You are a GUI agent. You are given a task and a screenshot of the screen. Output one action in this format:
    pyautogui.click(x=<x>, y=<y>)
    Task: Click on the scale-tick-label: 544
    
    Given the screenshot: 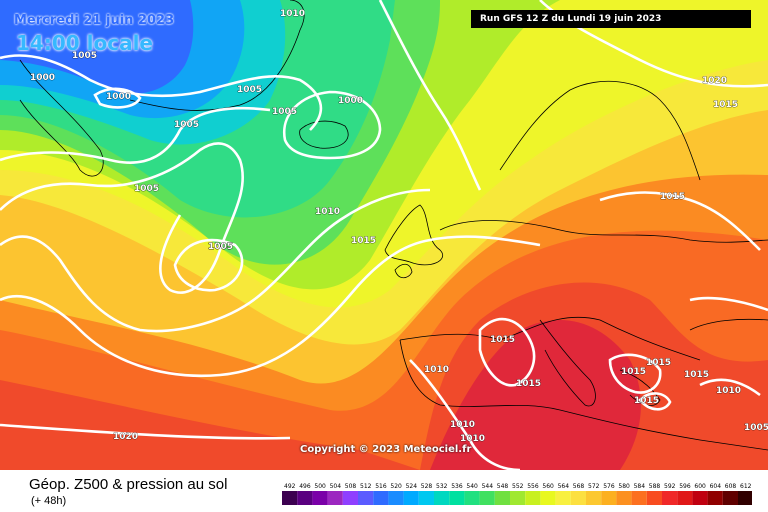 What is the action you would take?
    pyautogui.click(x=488, y=486)
    